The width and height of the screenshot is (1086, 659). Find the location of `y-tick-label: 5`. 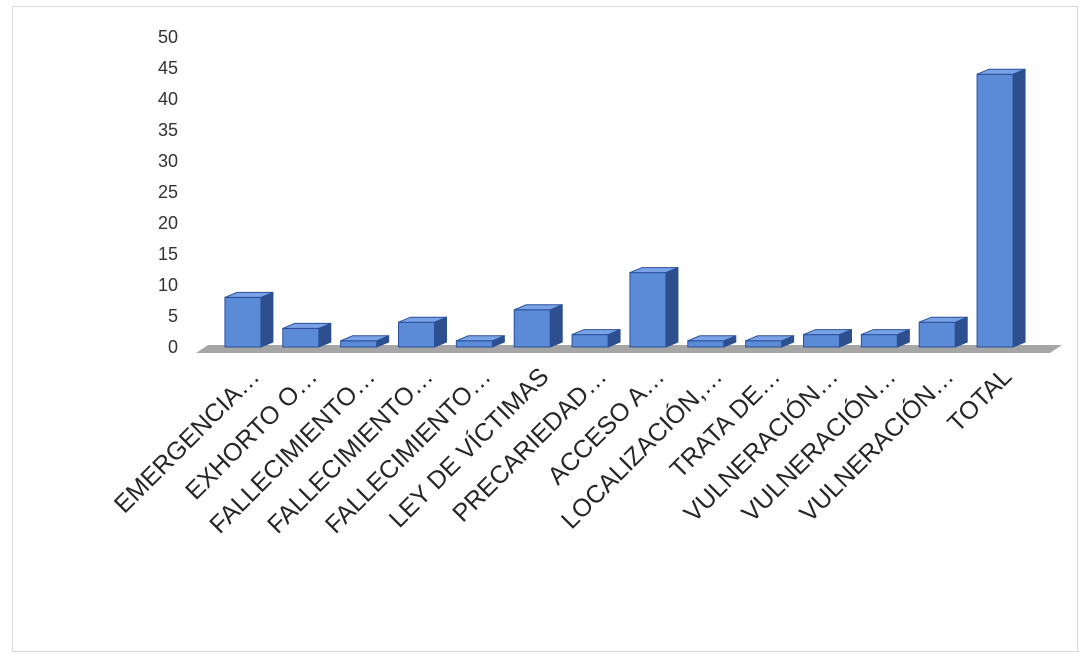

y-tick-label: 5 is located at coordinates (173, 316).